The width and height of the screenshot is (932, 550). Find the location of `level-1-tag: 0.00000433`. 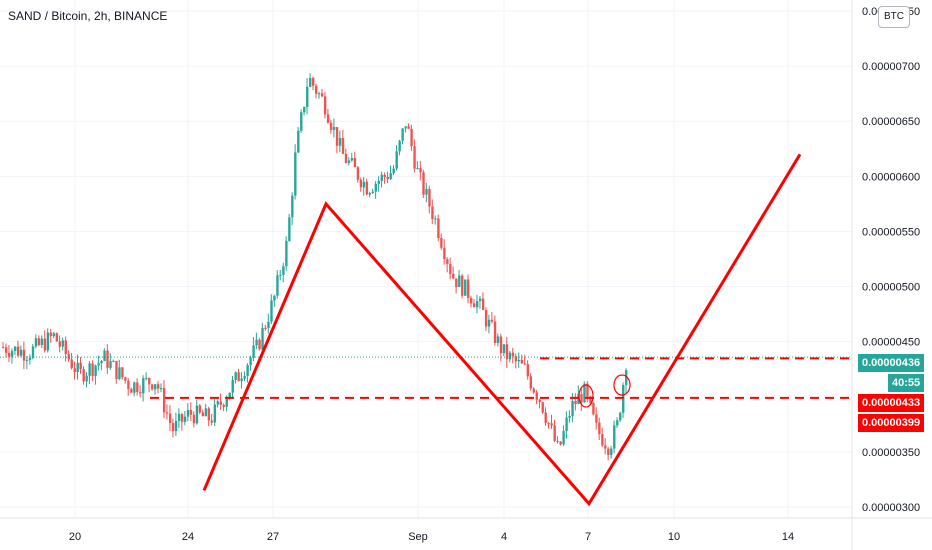

level-1-tag: 0.00000433 is located at coordinates (891, 403).